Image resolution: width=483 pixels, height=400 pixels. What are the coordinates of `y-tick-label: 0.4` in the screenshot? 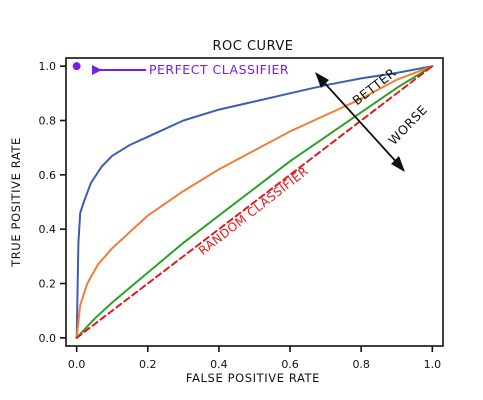 It's located at (48, 229).